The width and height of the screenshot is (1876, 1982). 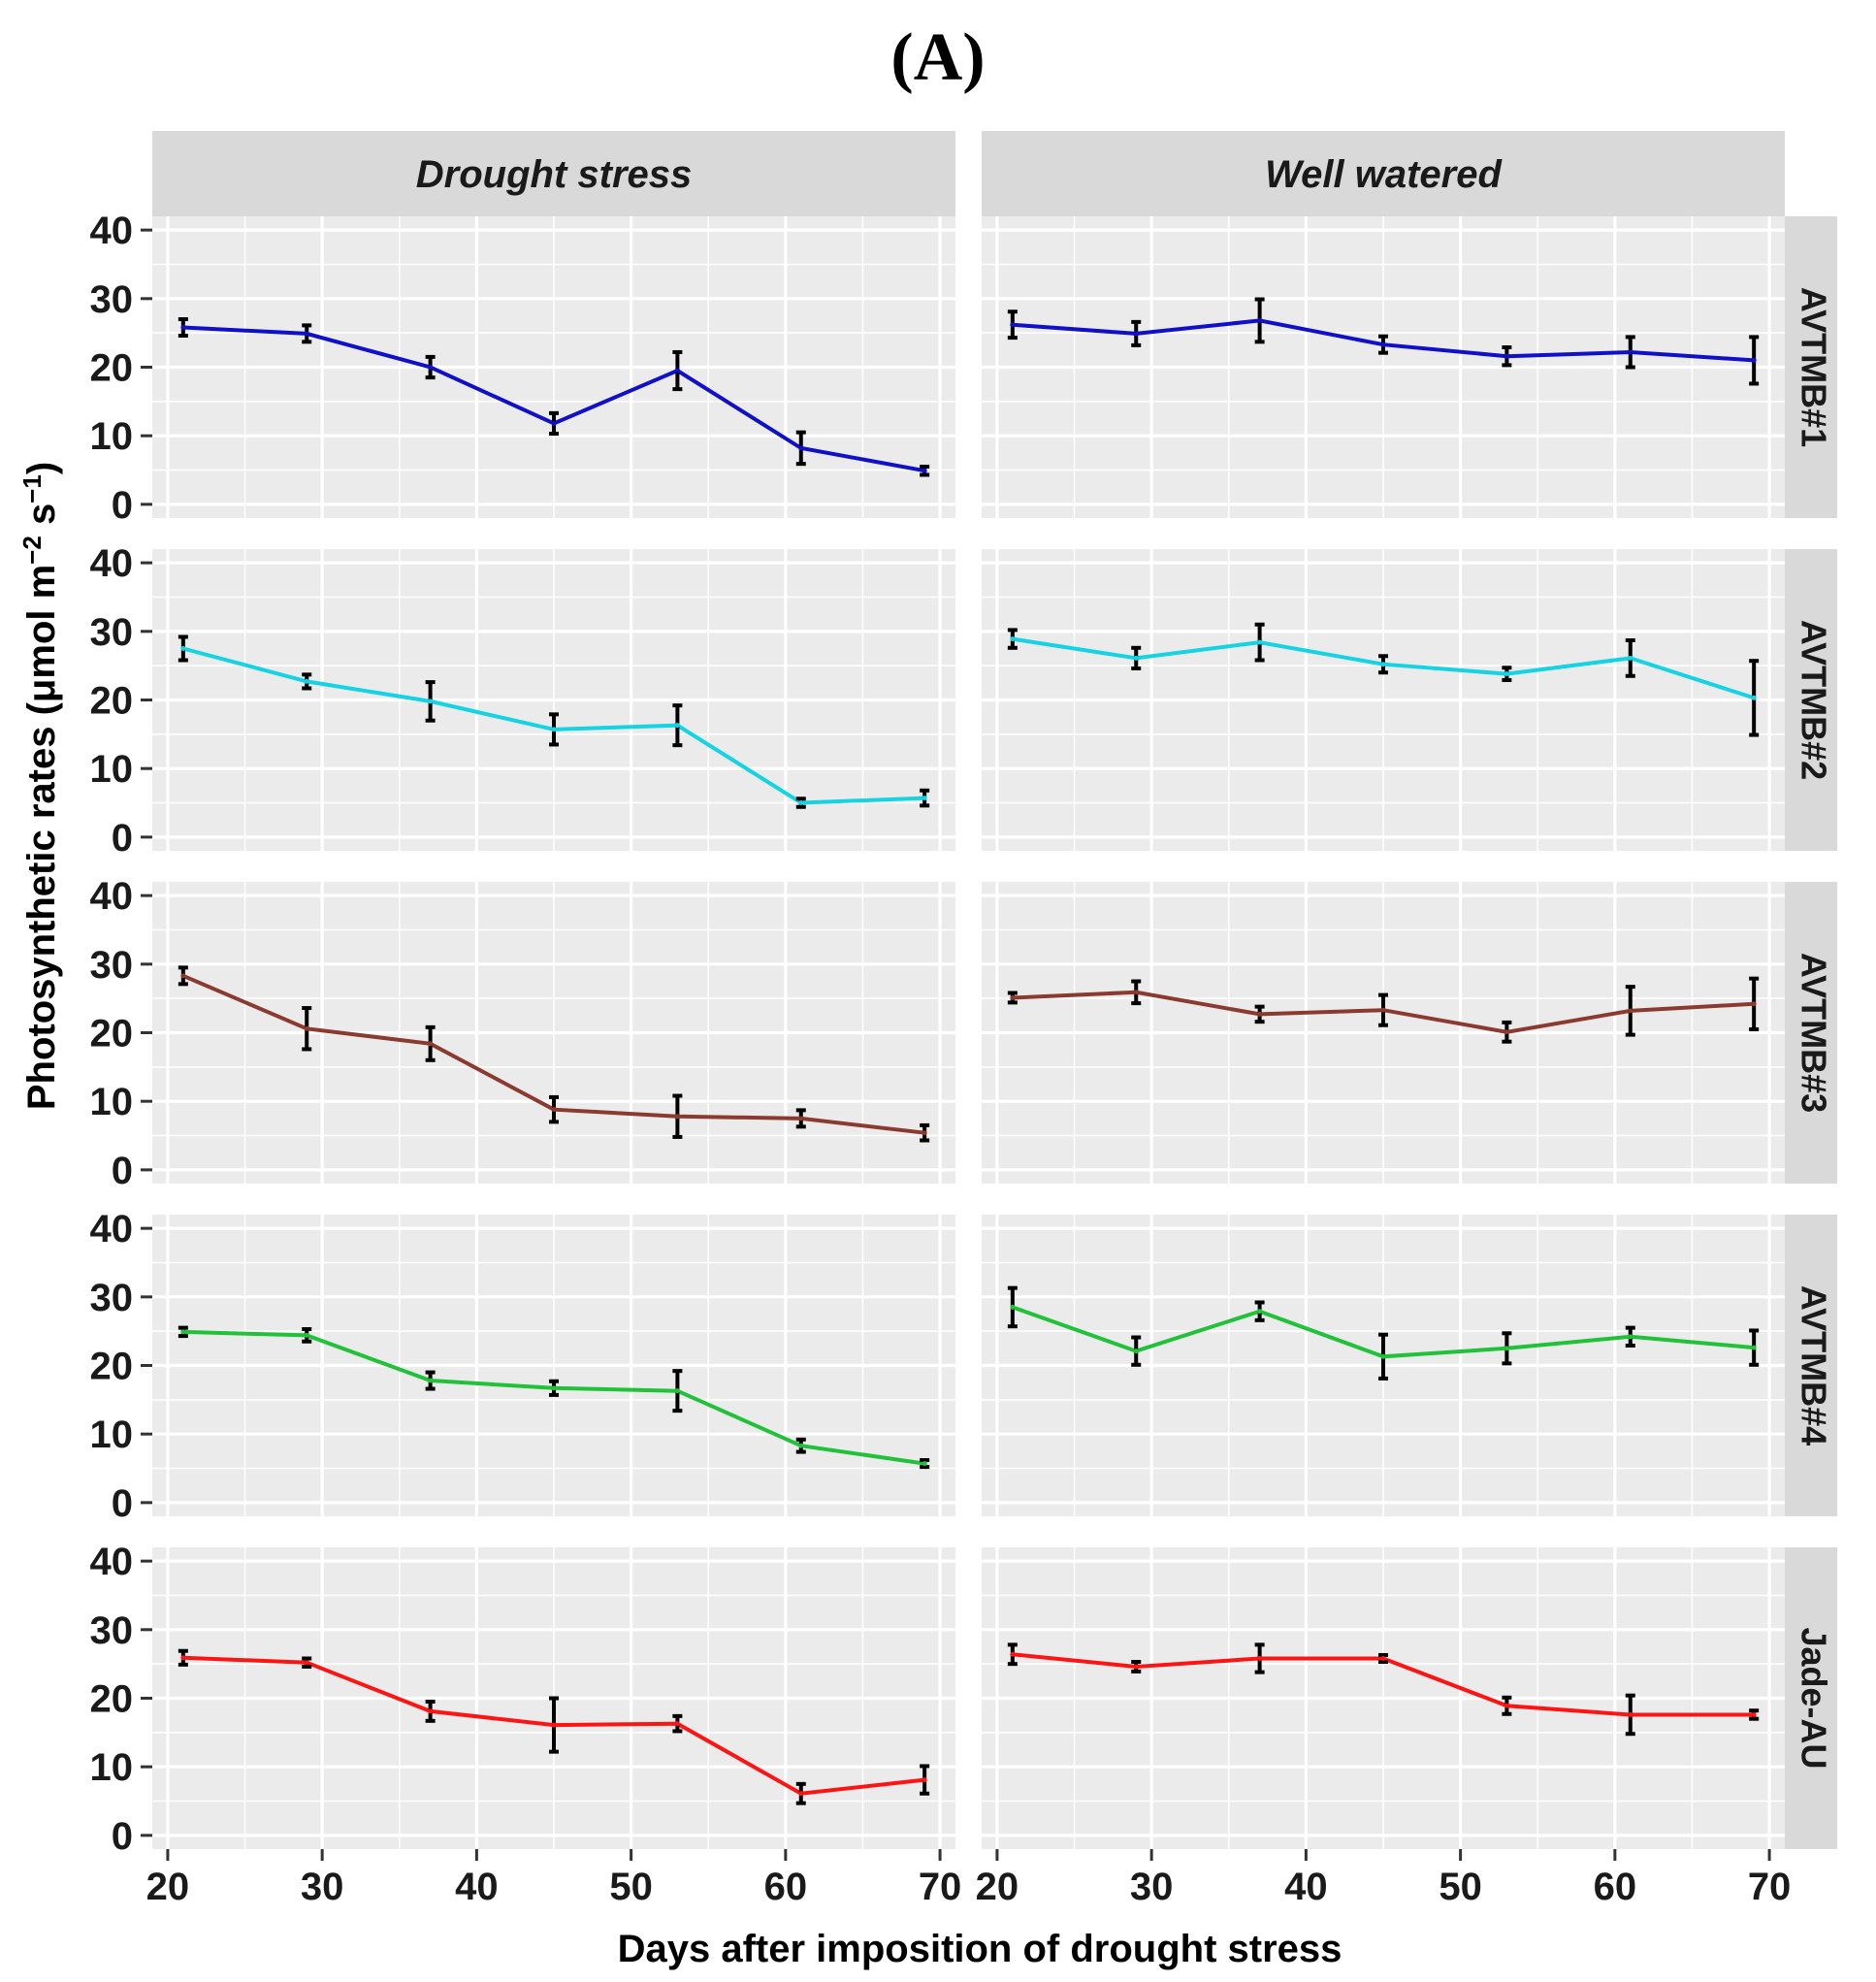 I want to click on series-AVTMB#2-Well watered, so click(x=1383, y=679).